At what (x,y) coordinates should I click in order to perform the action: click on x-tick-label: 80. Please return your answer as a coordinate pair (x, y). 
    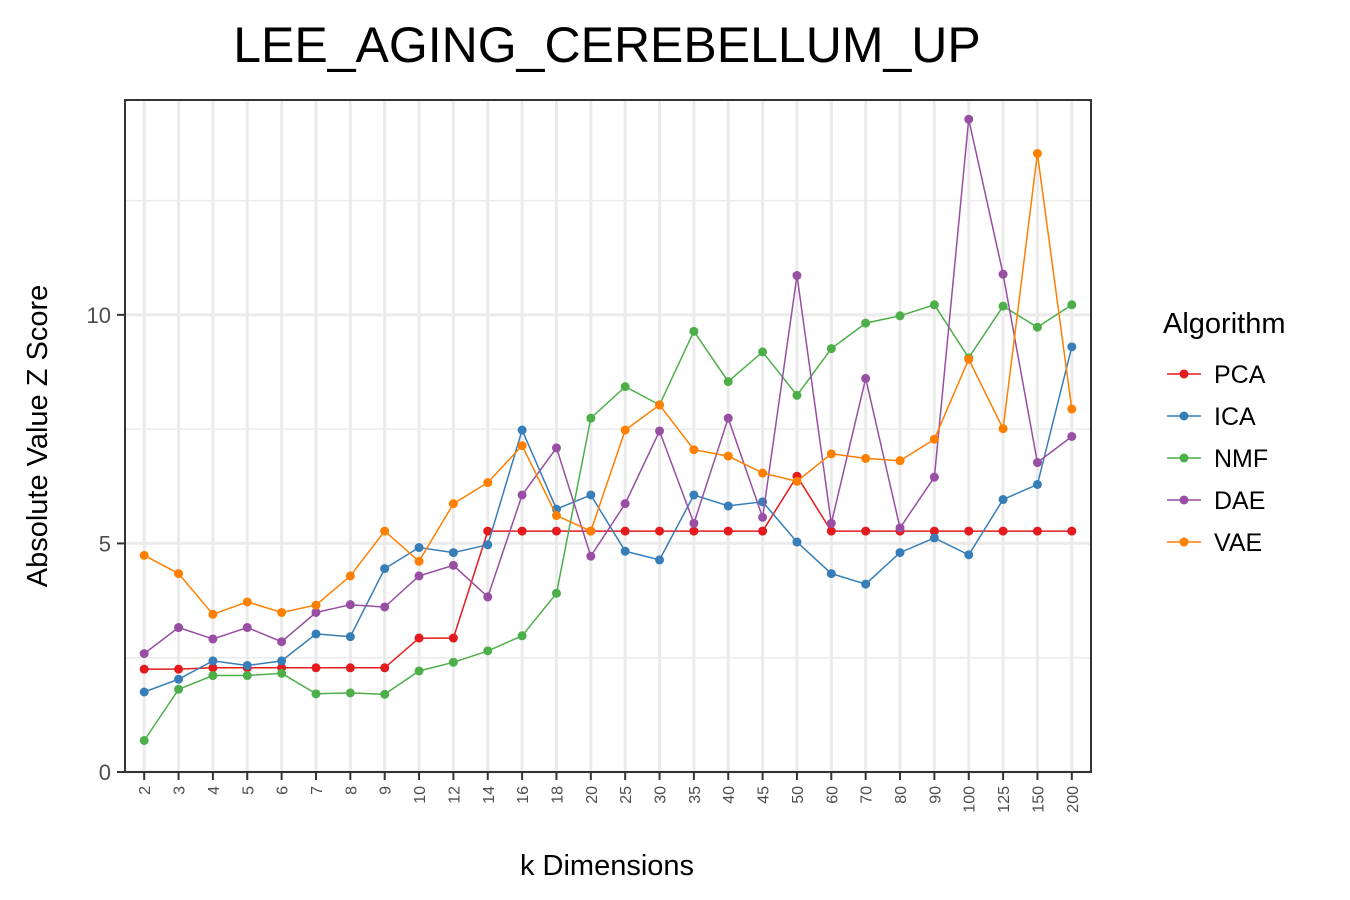
    Looking at the image, I should click on (901, 795).